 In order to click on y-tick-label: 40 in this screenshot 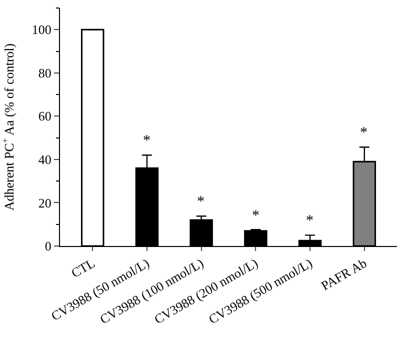, I will do `click(45, 159)`.